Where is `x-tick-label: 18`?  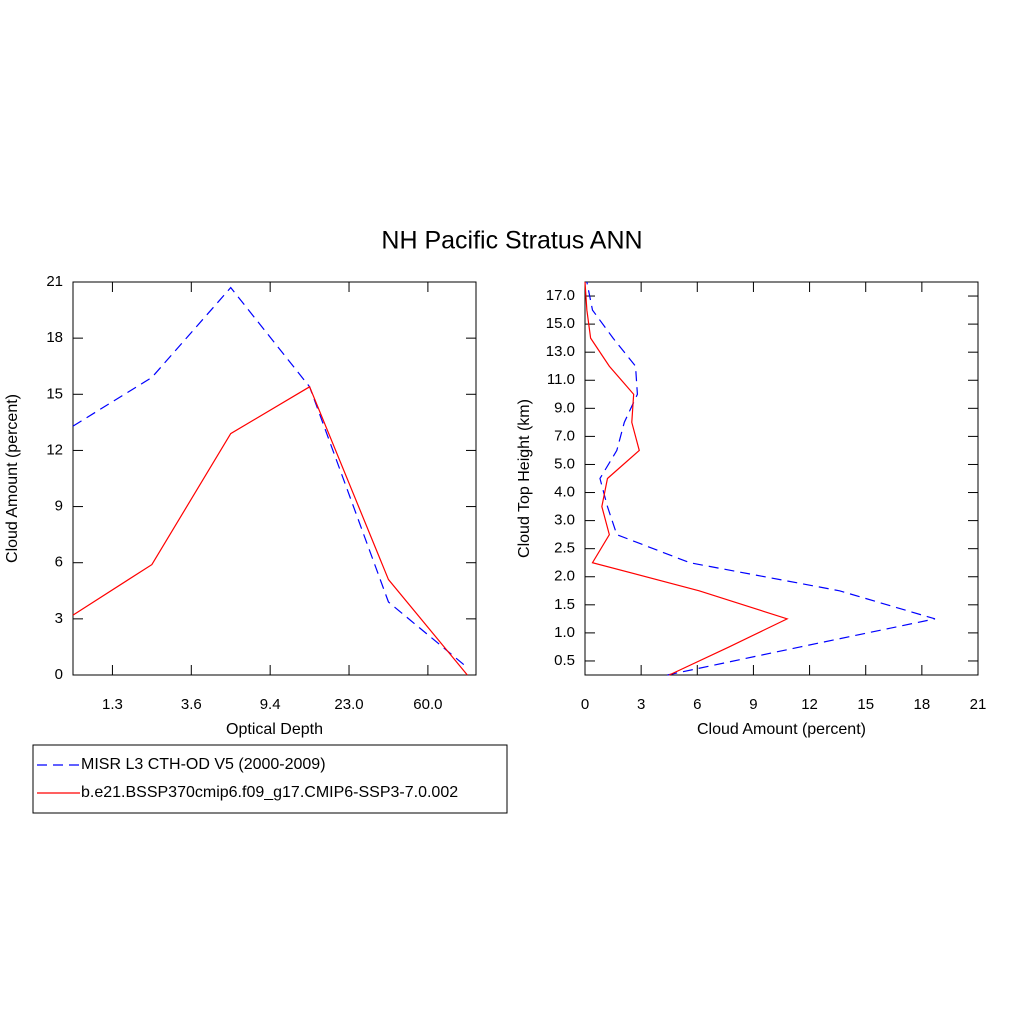 x-tick-label: 18 is located at coordinates (922, 704).